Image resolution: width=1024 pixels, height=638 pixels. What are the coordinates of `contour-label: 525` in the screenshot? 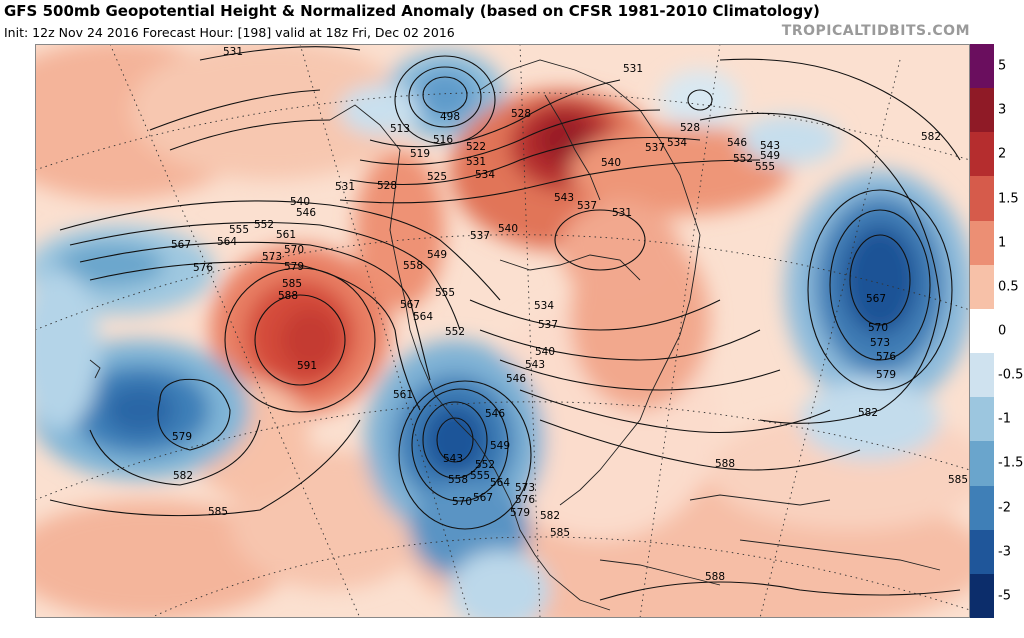 It's located at (437, 177).